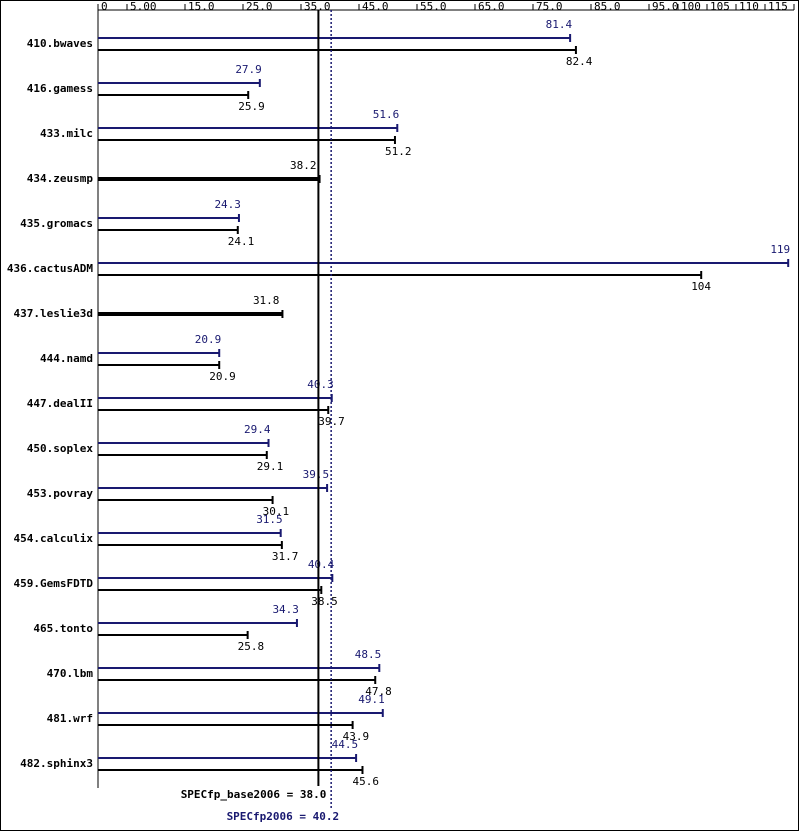 This screenshot has height=831, width=799. What do you see at coordinates (375, 6) in the screenshot?
I see `x-tick-label: 45.0` at bounding box center [375, 6].